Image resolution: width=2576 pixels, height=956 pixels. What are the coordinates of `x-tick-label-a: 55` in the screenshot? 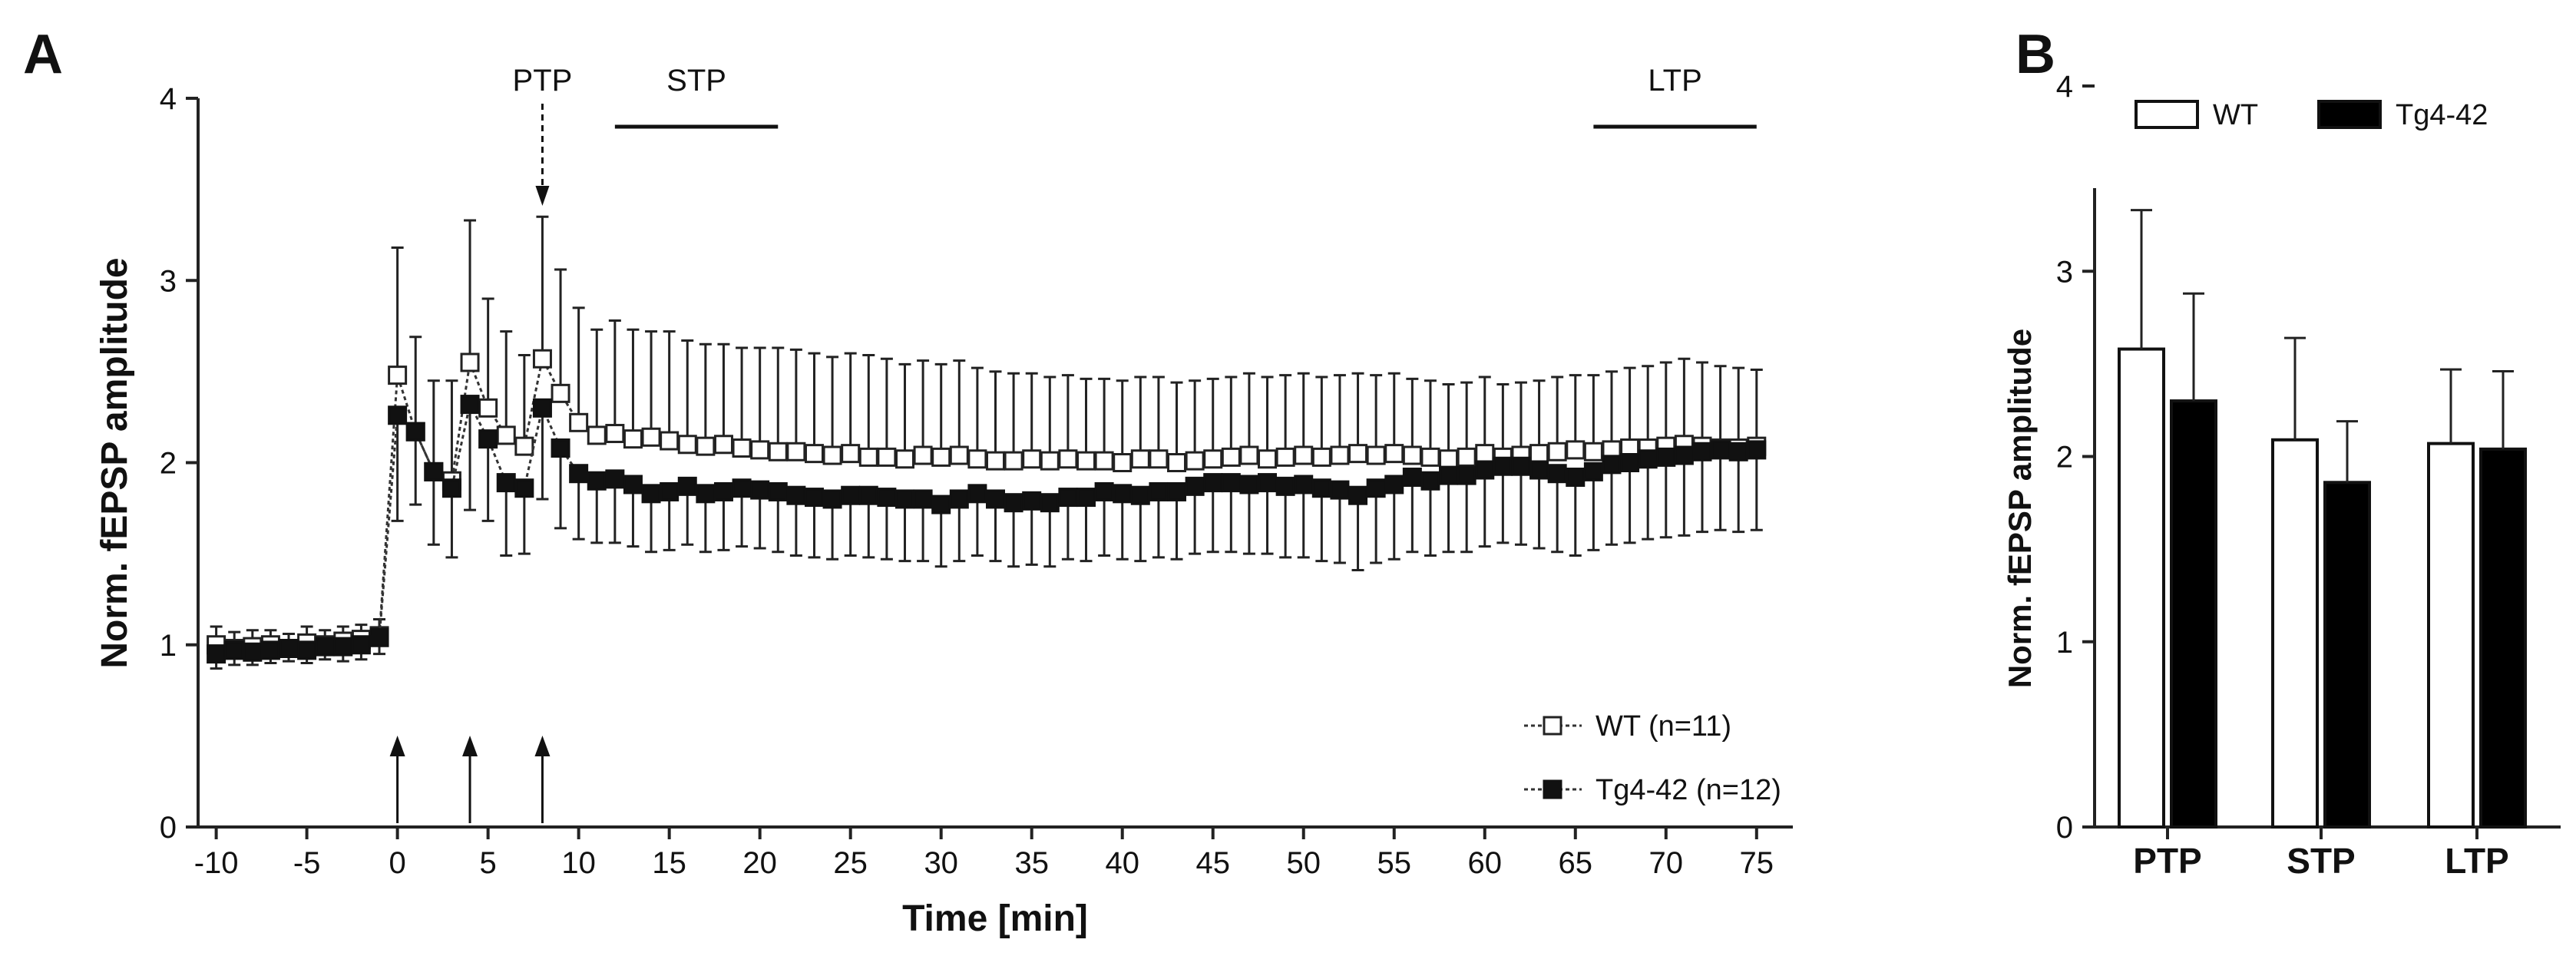 It's located at (1394, 863).